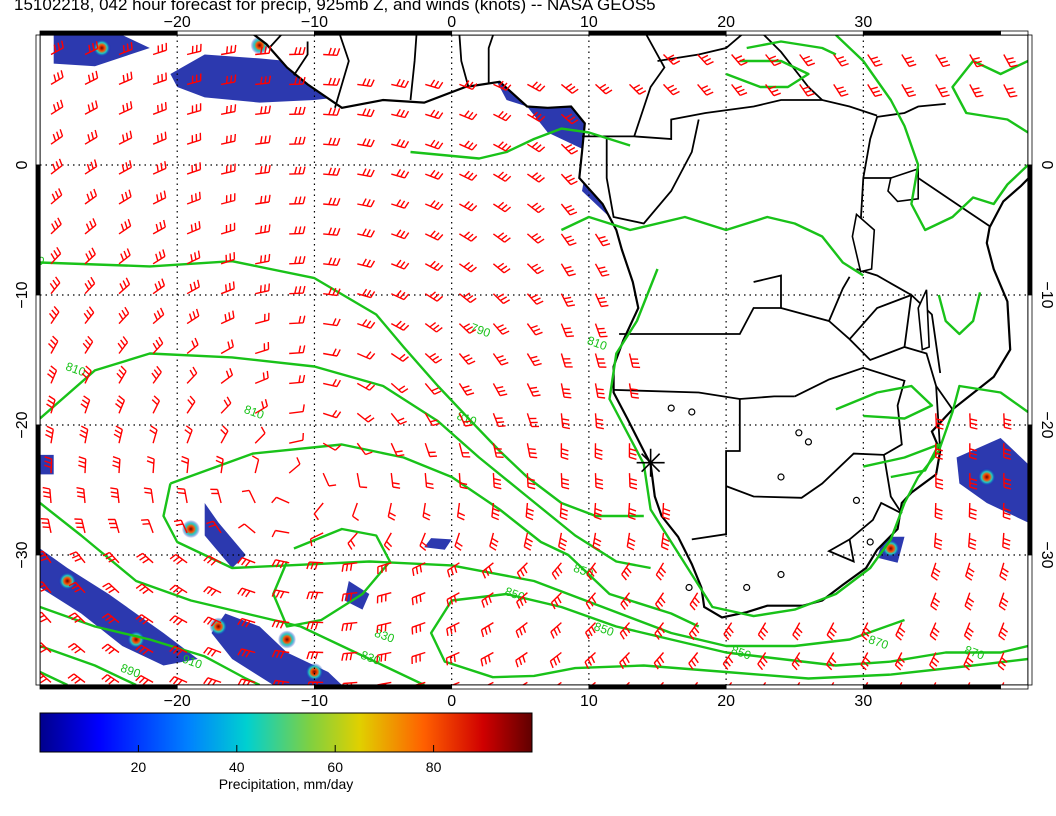  What do you see at coordinates (589, 701) in the screenshot?
I see `lon-tick-label-bottom: 10` at bounding box center [589, 701].